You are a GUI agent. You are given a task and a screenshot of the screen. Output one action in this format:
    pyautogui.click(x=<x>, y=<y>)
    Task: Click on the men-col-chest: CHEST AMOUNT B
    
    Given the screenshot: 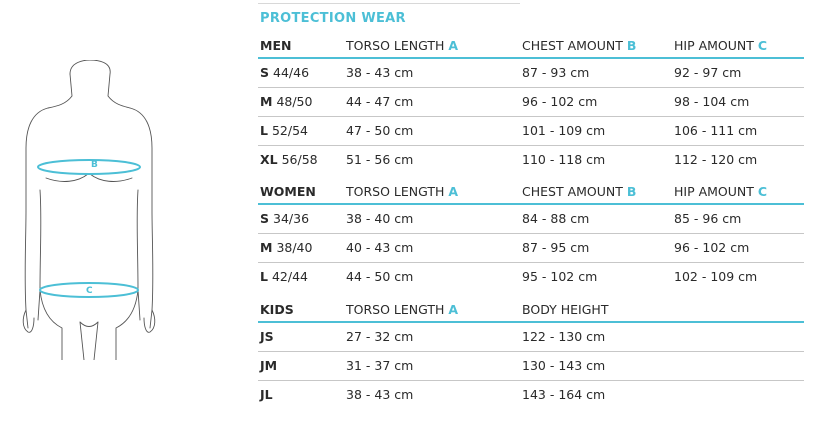 What is the action you would take?
    pyautogui.click(x=579, y=45)
    